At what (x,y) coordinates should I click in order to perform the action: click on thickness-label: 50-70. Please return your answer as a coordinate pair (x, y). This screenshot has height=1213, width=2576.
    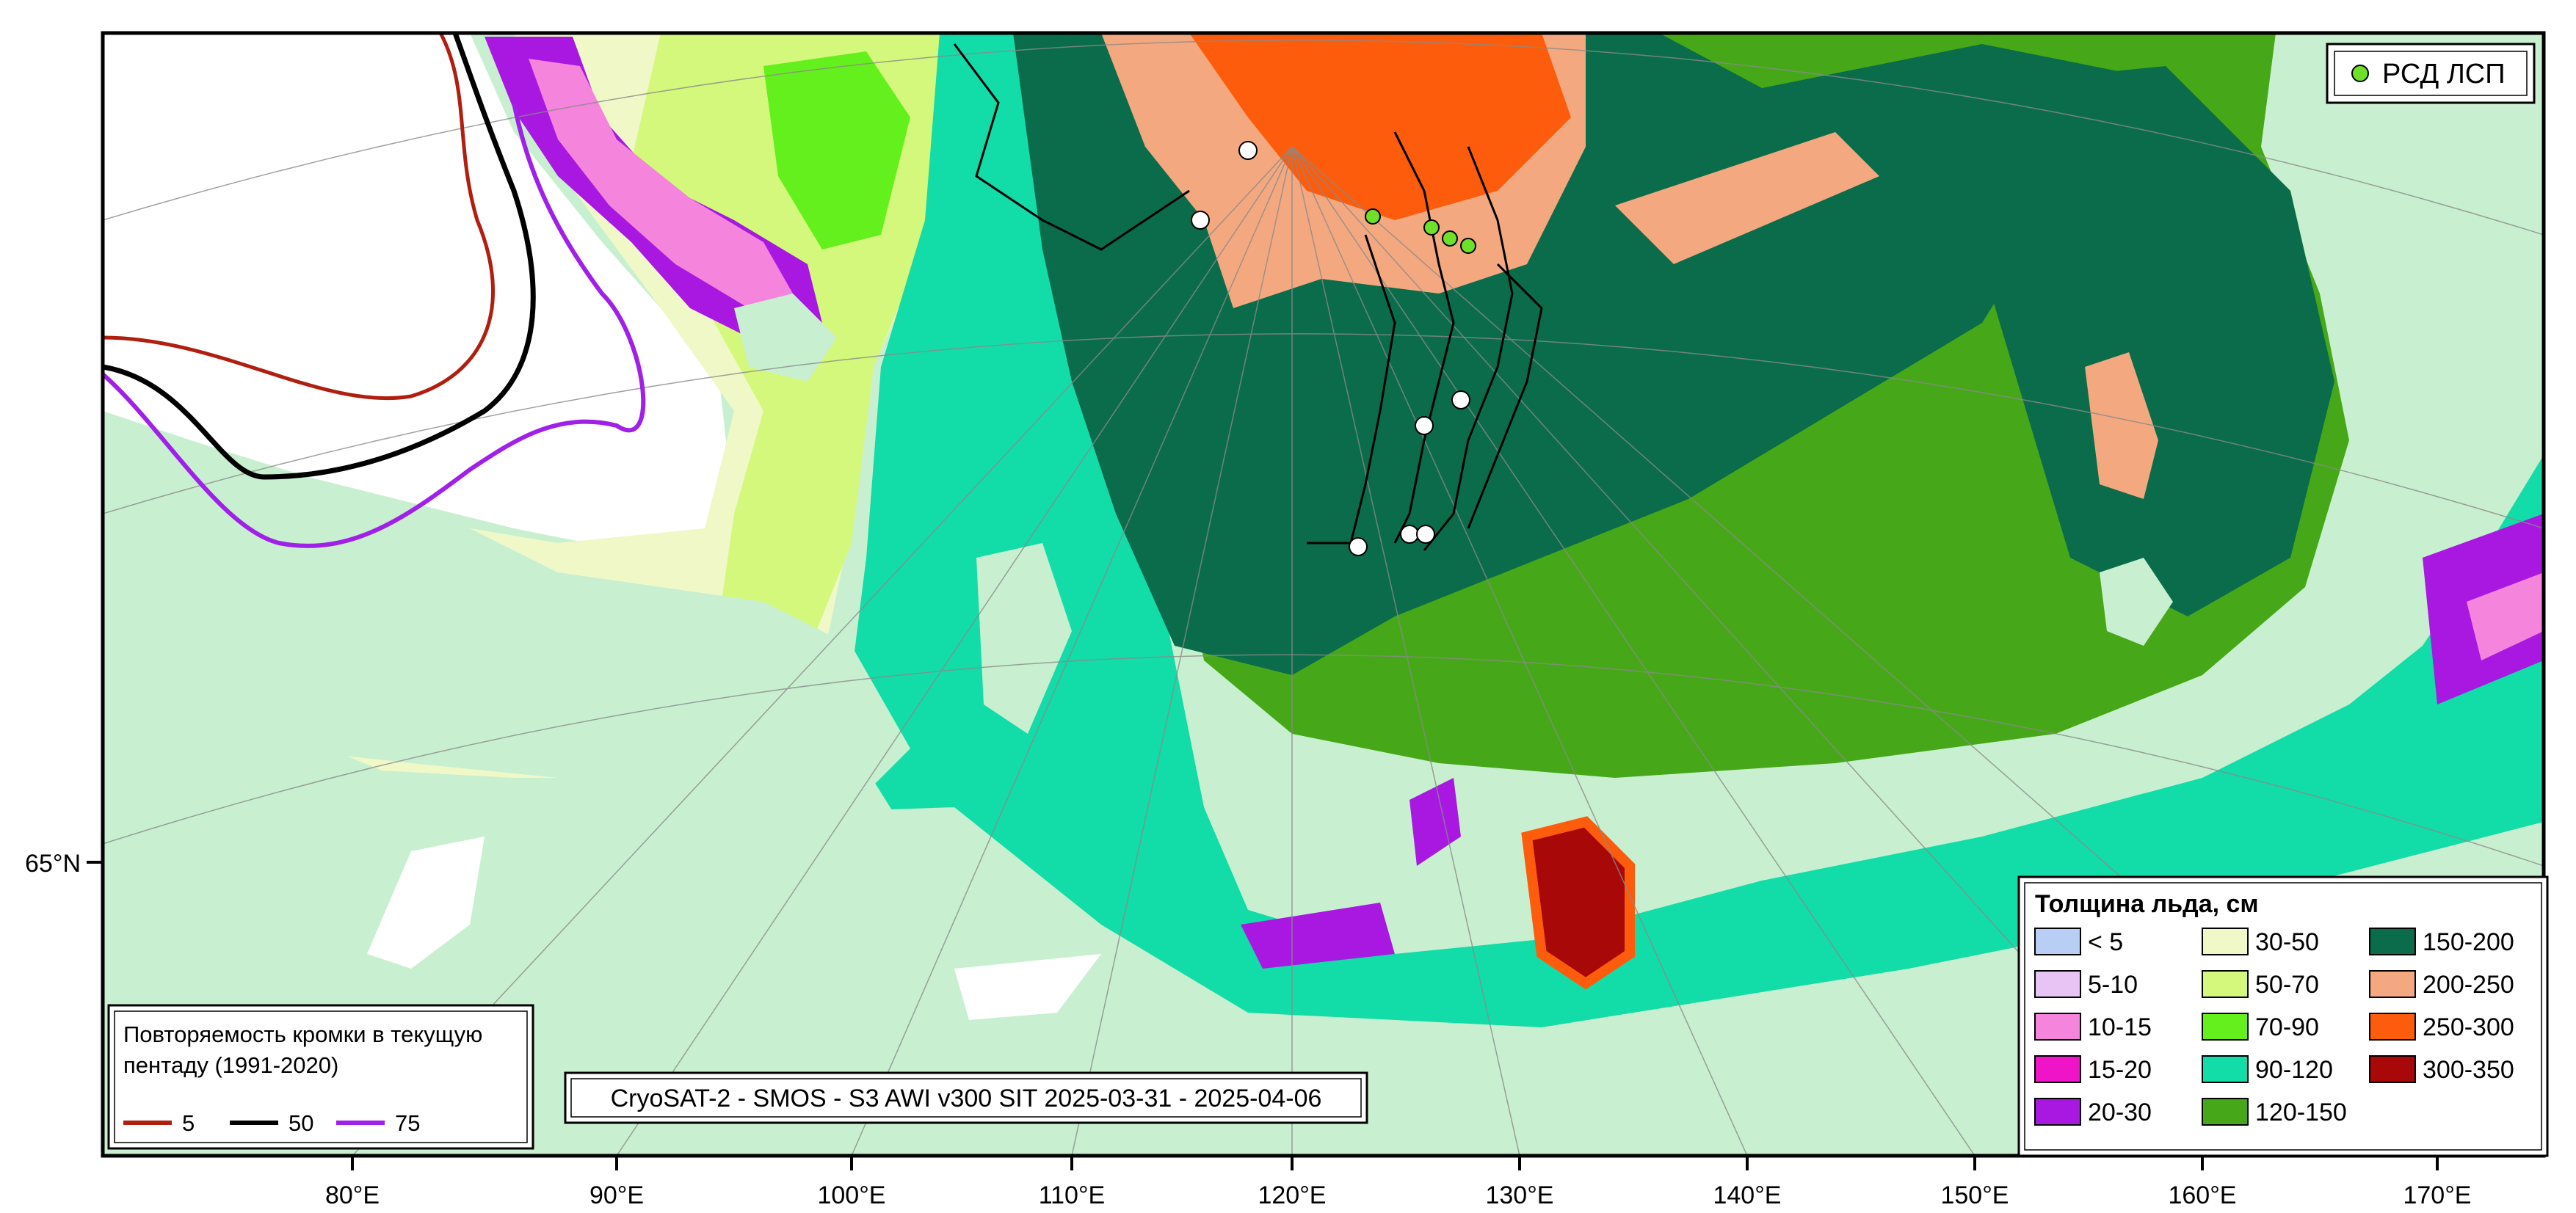
    Looking at the image, I should click on (2287, 985).